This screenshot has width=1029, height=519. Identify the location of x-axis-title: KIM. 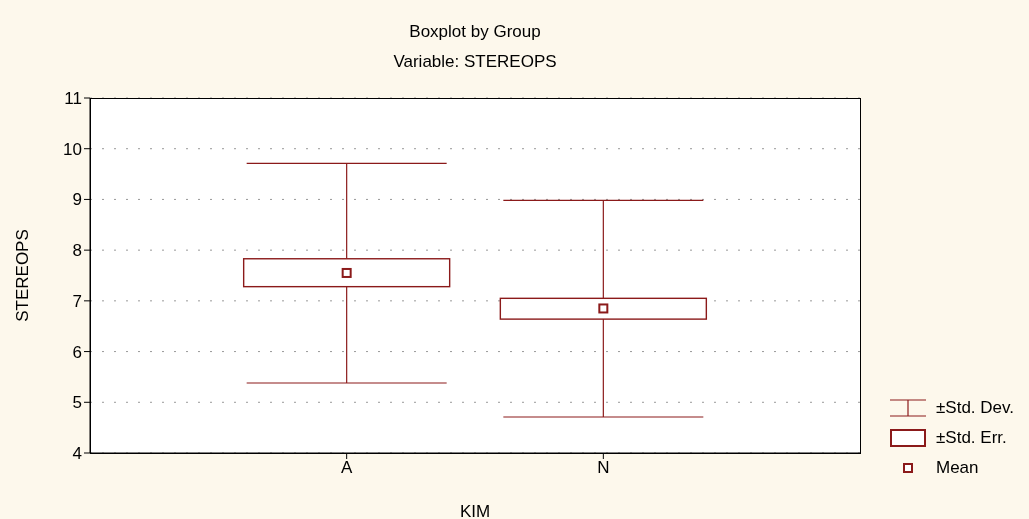
(475, 510).